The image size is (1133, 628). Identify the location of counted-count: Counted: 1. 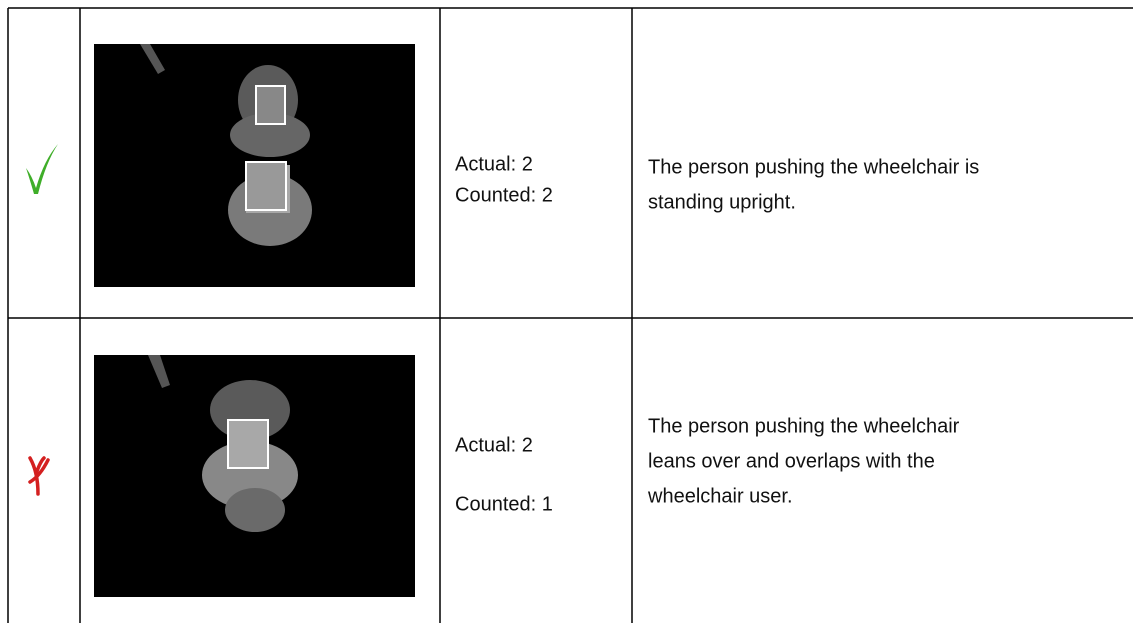
(504, 504).